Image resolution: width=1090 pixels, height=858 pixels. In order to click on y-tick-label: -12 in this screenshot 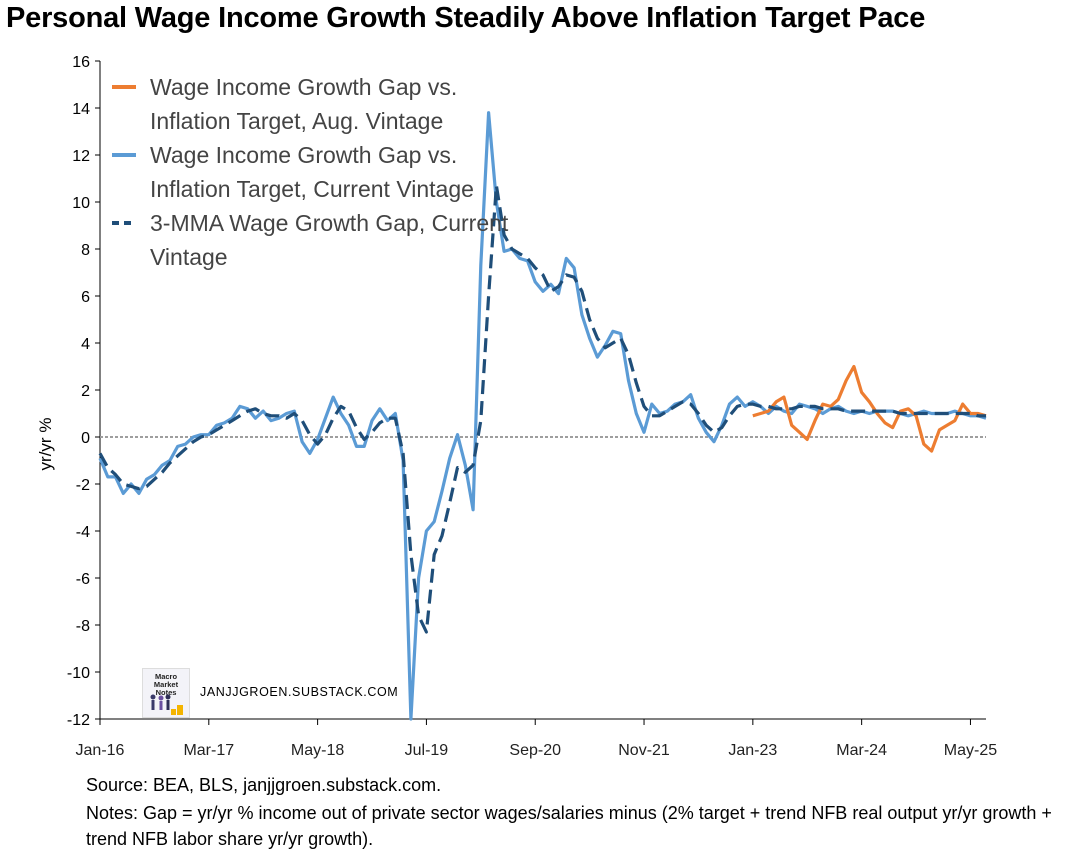, I will do `click(78, 720)`.